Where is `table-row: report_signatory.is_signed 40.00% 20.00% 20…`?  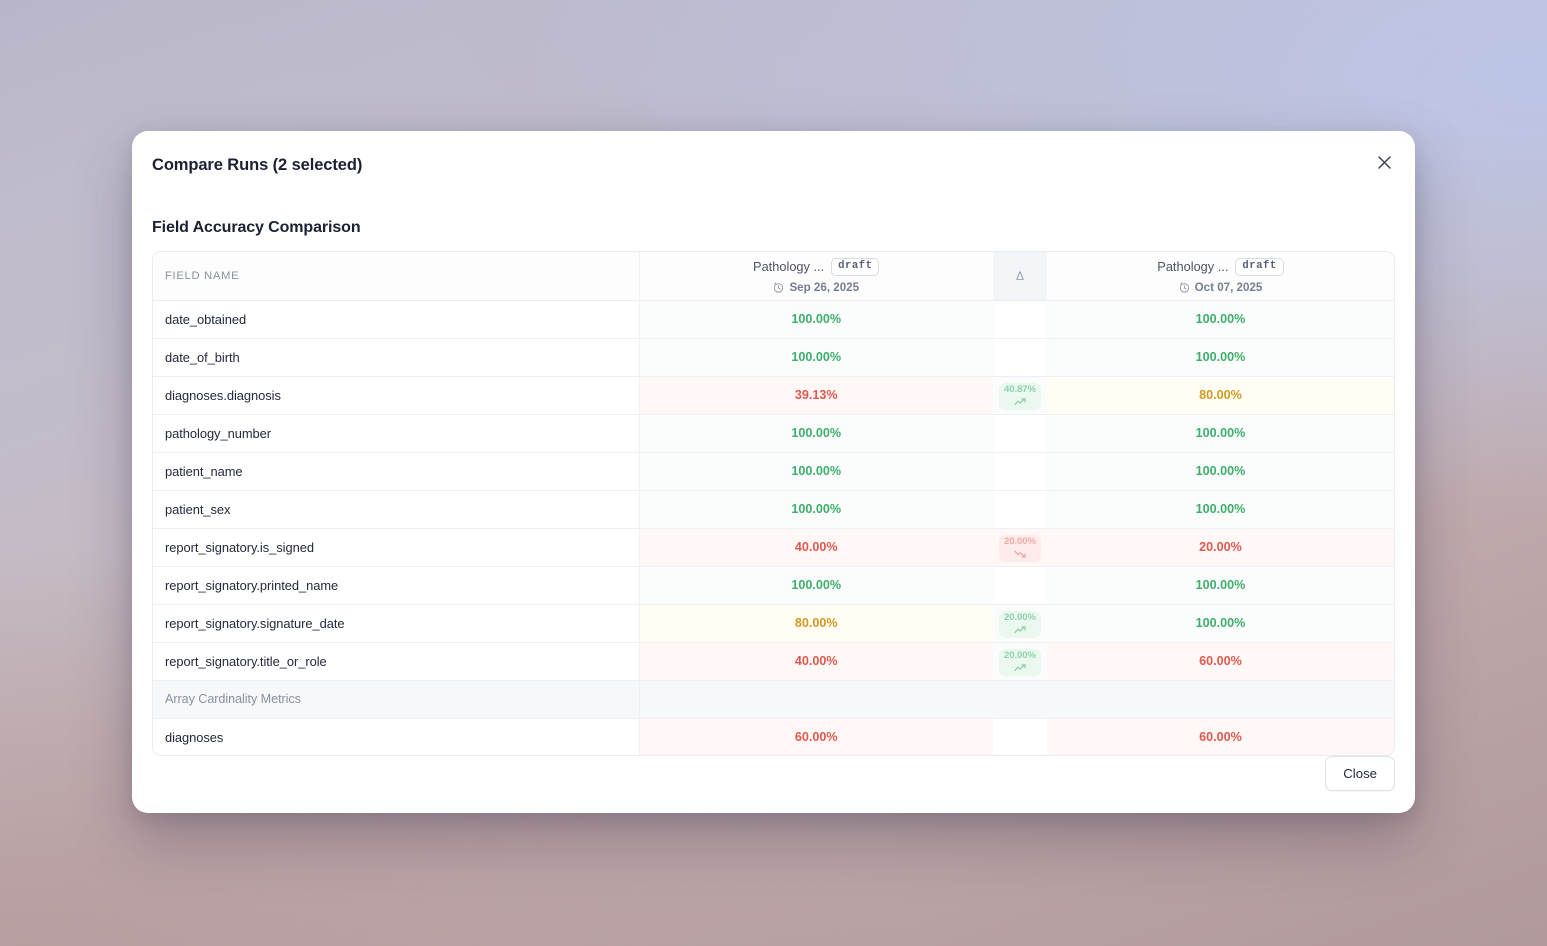 table-row: report_signatory.is_signed 40.00% 20.00% 20… is located at coordinates (773, 547).